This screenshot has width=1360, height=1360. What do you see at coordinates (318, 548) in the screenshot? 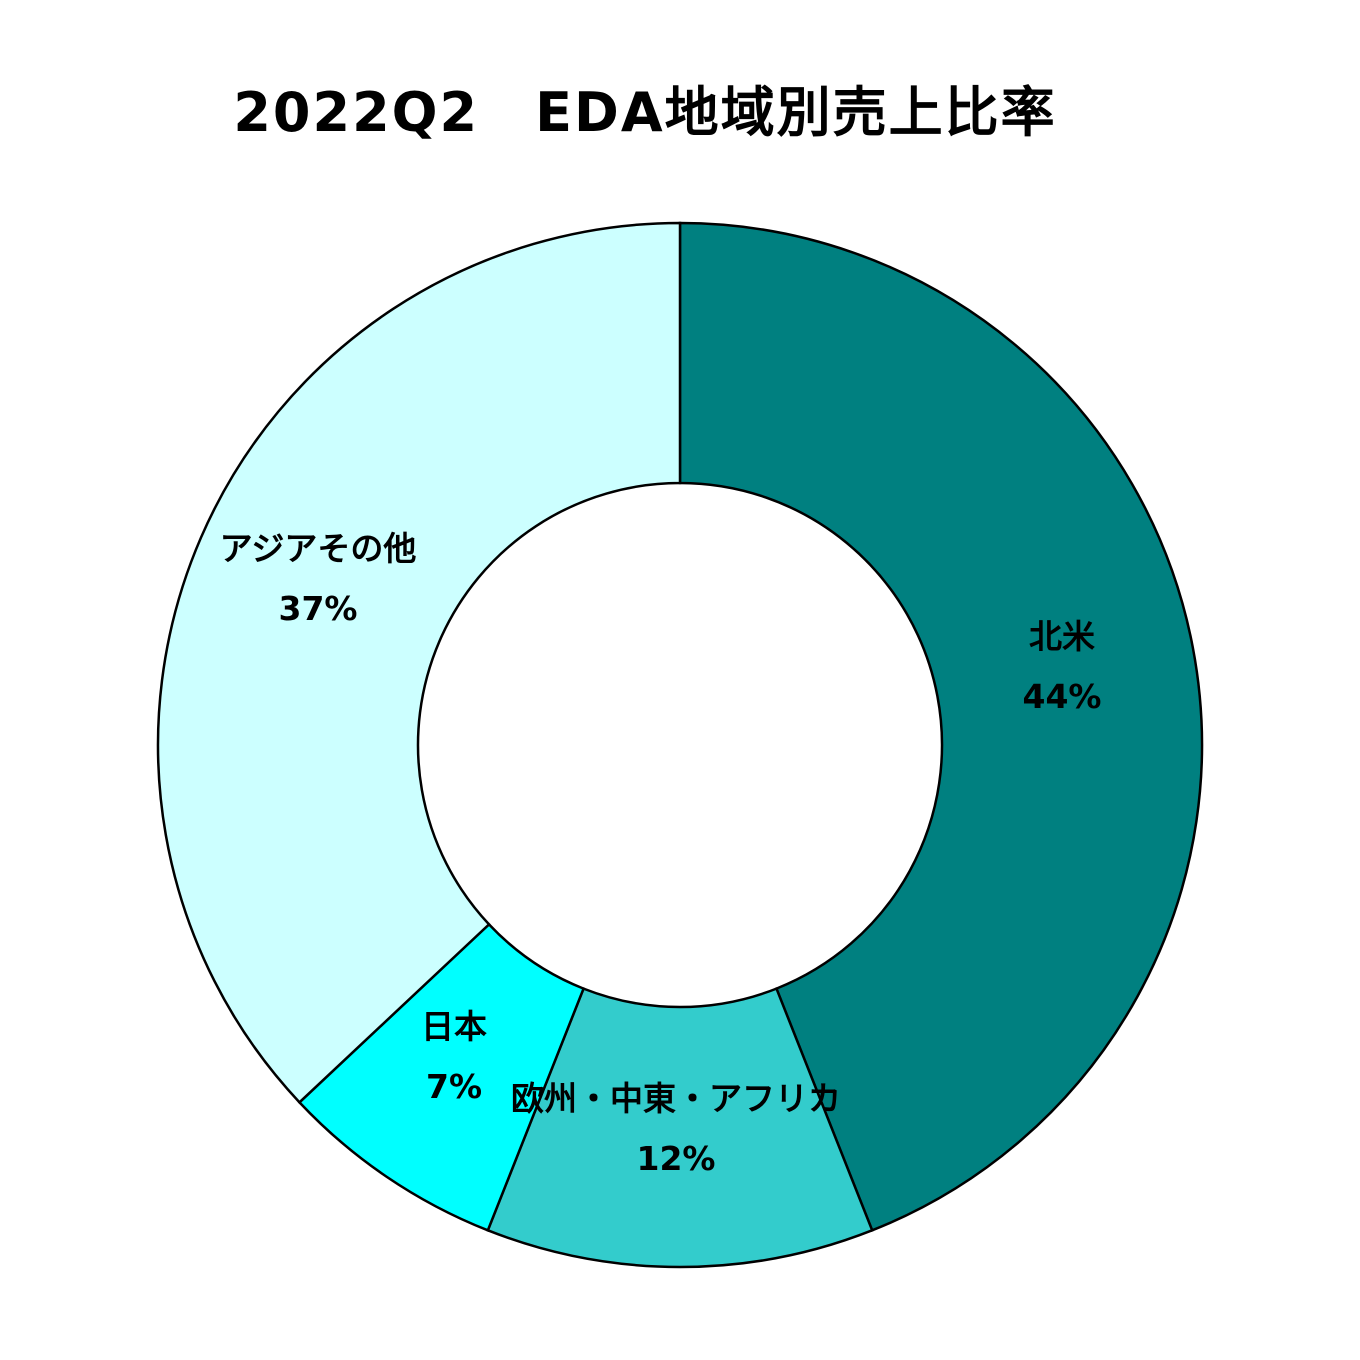
I see `slice-name-label-4: アジアその他` at bounding box center [318, 548].